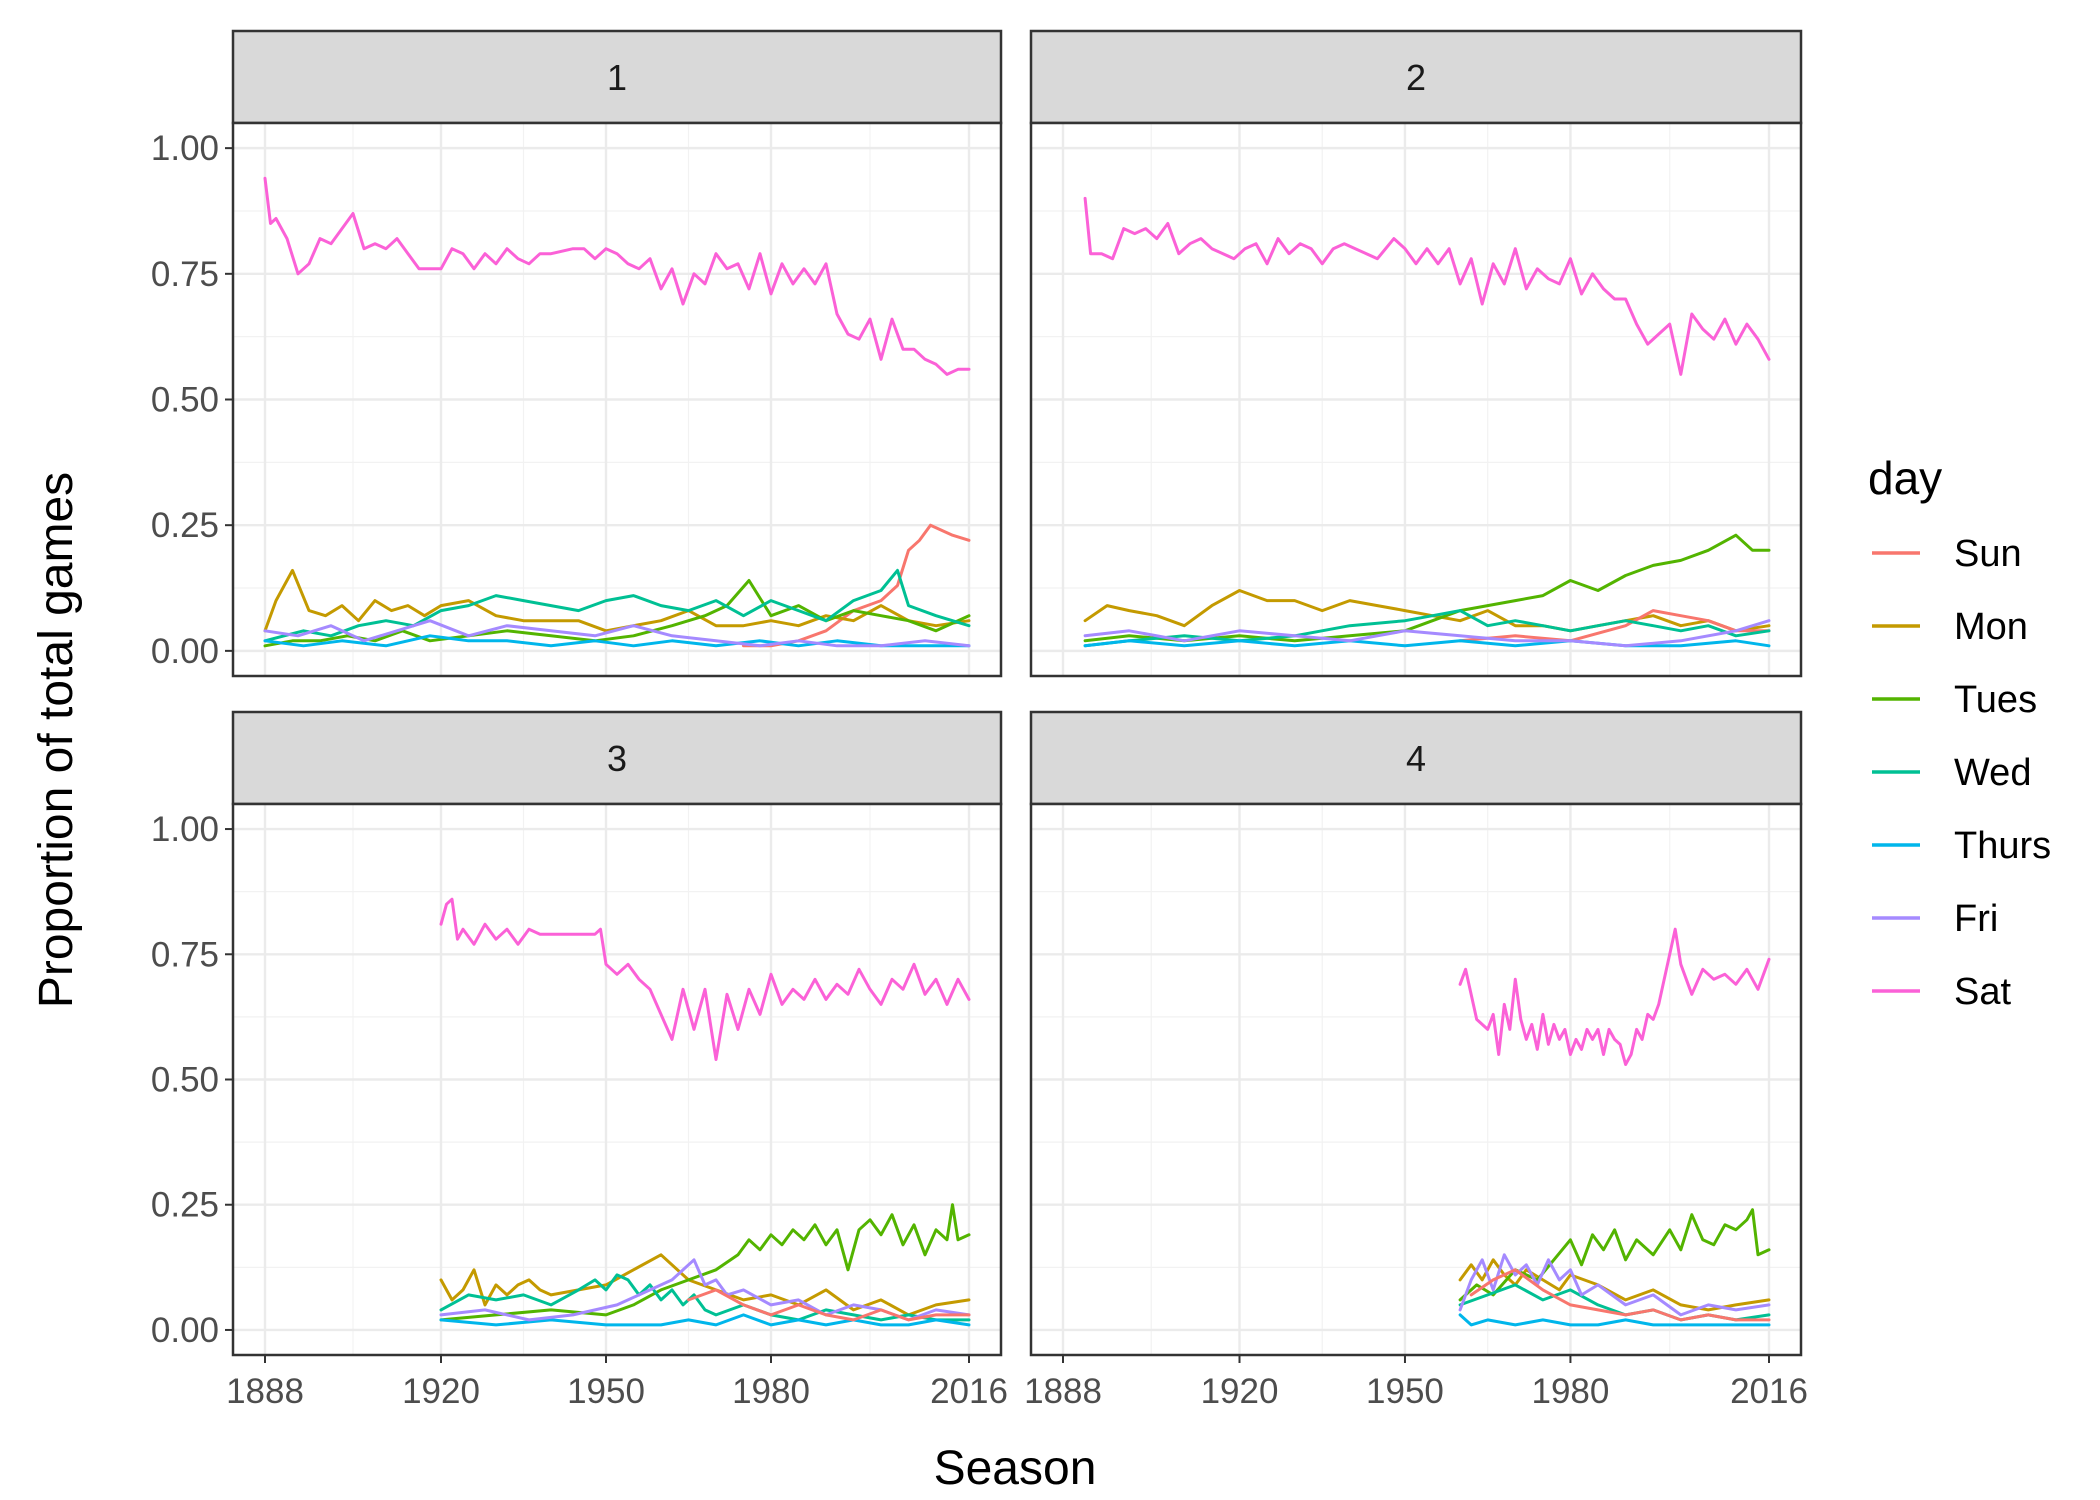  Describe the element at coordinates (1976, 919) in the screenshot. I see `legend-label-fri: Fri` at that location.